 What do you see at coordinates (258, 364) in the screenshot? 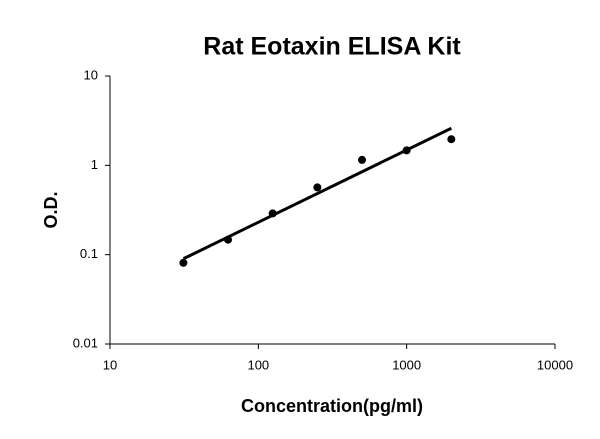
I see `x-tick-label: 100` at bounding box center [258, 364].